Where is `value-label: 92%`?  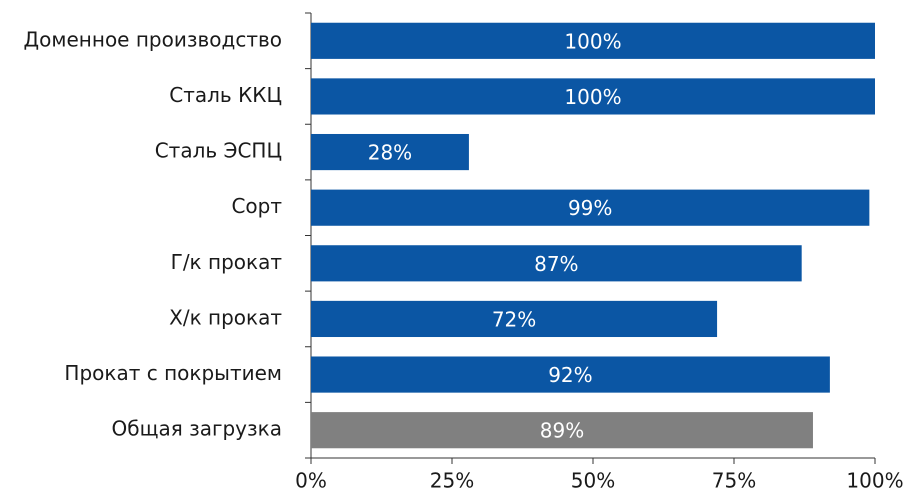
value-label: 92% is located at coordinates (570, 375).